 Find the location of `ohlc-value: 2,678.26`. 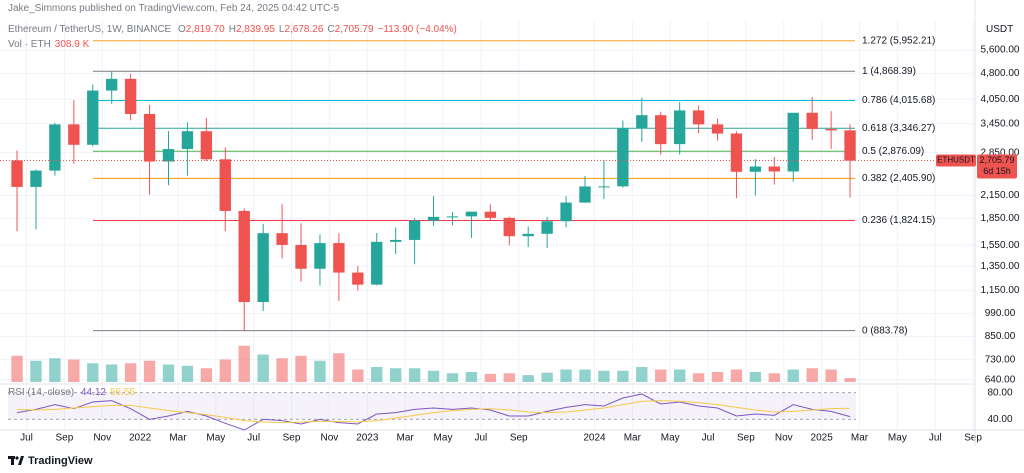

ohlc-value: 2,678.26 is located at coordinates (304, 29).